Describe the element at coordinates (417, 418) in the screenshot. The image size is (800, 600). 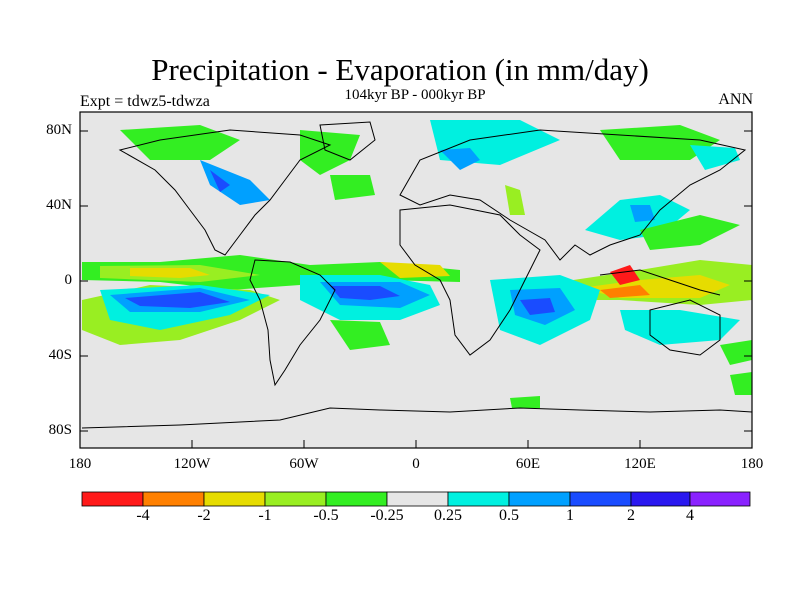
I see `antarctica-outline` at that location.